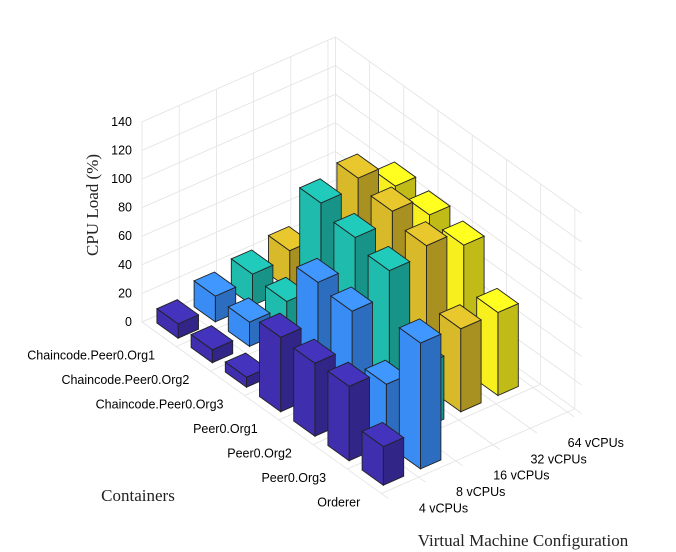 The image size is (676, 552). What do you see at coordinates (125, 380) in the screenshot?
I see `container-tick-label: Chaincode.Peer0.Org2` at bounding box center [125, 380].